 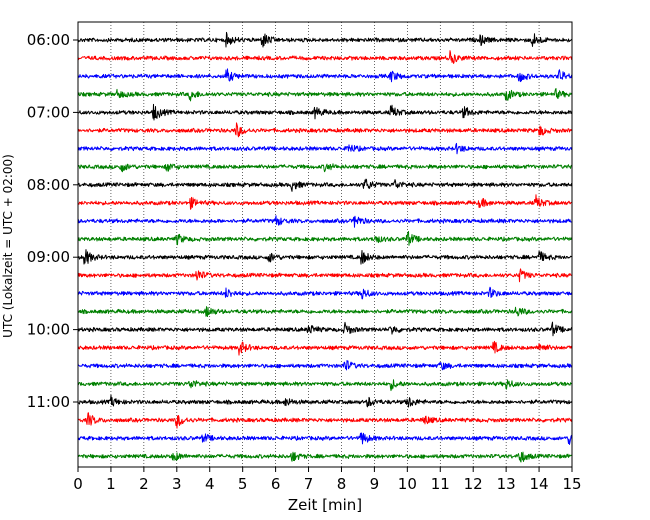 What do you see at coordinates (327, 480) in the screenshot?
I see `x-axis: 0 1 2 3 4 5 6 7 8 9 10 11 12 13 14 15` at bounding box center [327, 480].